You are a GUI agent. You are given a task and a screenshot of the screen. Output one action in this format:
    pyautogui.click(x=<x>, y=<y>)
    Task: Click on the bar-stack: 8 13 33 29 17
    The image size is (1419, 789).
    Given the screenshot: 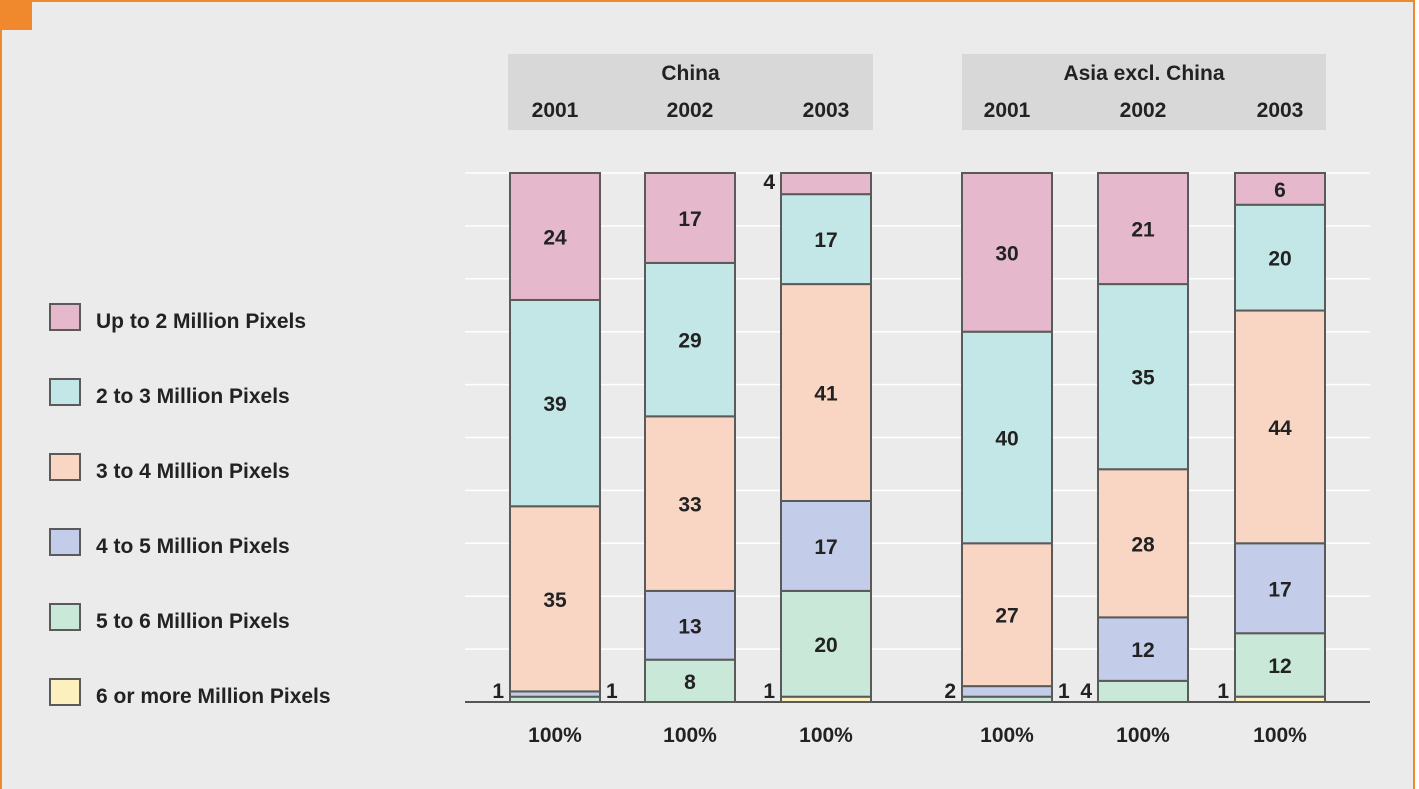 What is the action you would take?
    pyautogui.click(x=690, y=437)
    